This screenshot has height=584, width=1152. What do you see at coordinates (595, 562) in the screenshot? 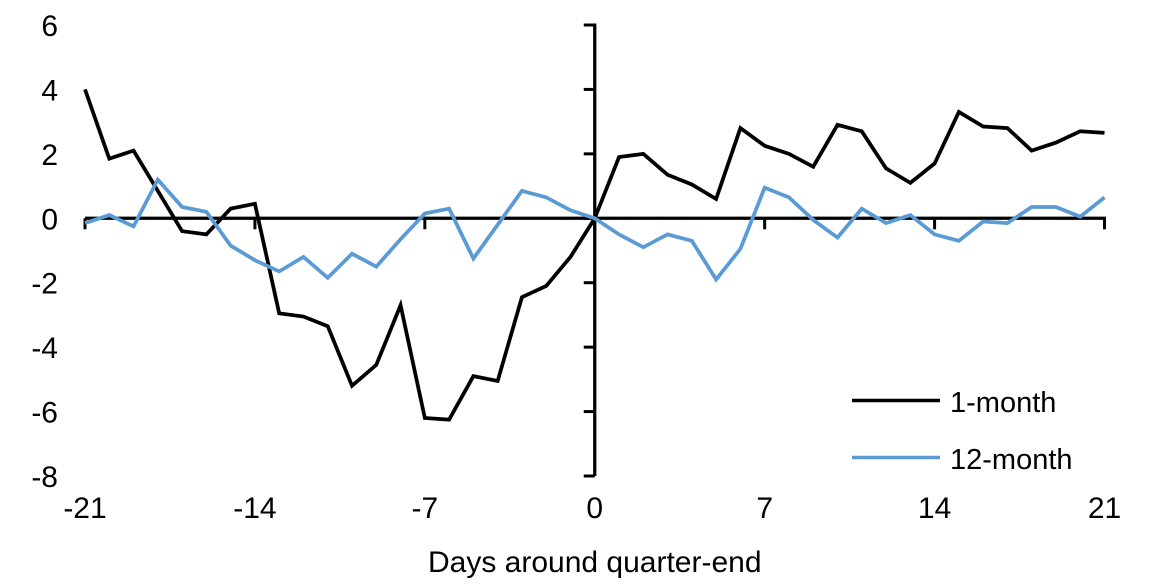
I see `x-axis-title: Days around quarter-end` at bounding box center [595, 562].